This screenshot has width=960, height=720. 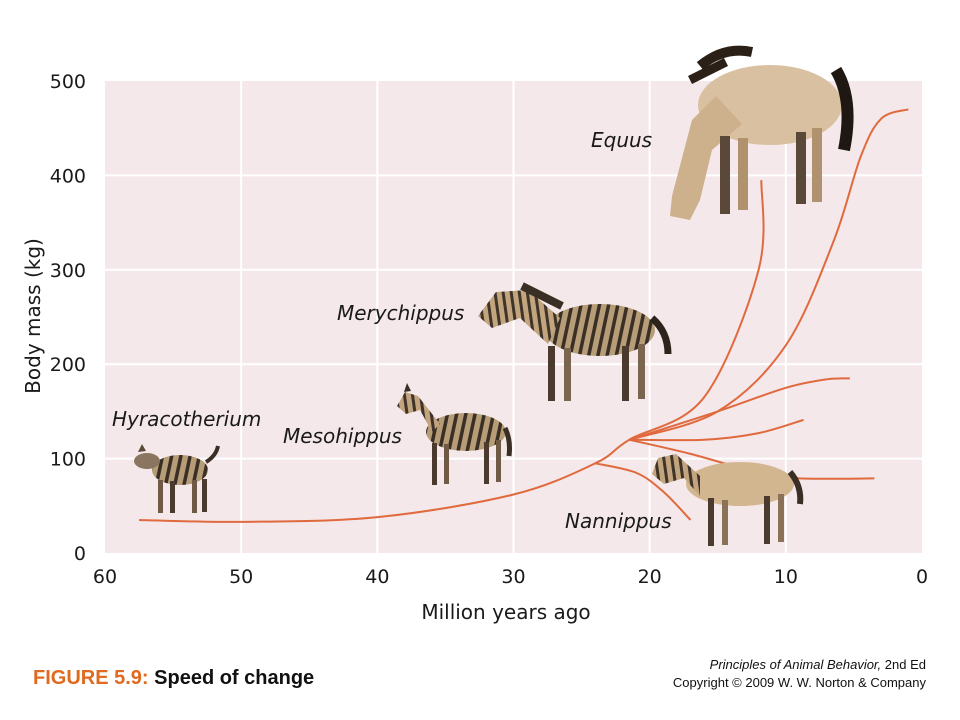 I want to click on nannippus-icon, so click(x=728, y=500).